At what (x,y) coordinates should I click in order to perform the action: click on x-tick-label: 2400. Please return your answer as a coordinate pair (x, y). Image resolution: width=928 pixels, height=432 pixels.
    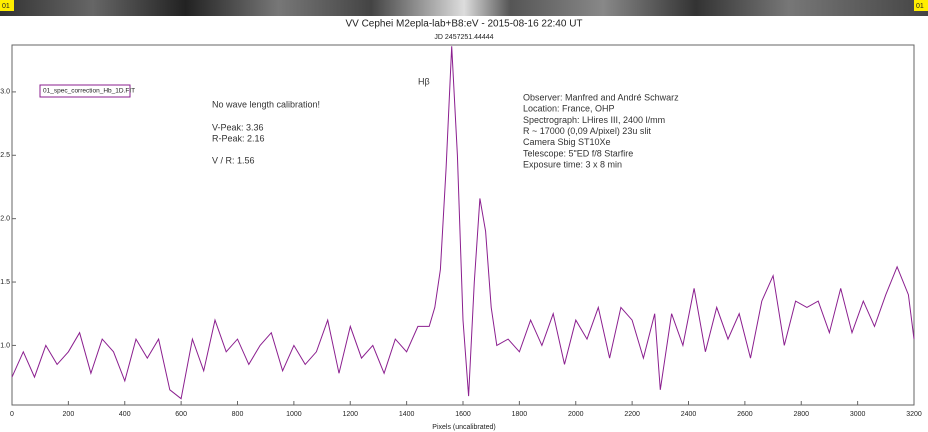
    Looking at the image, I should click on (689, 414).